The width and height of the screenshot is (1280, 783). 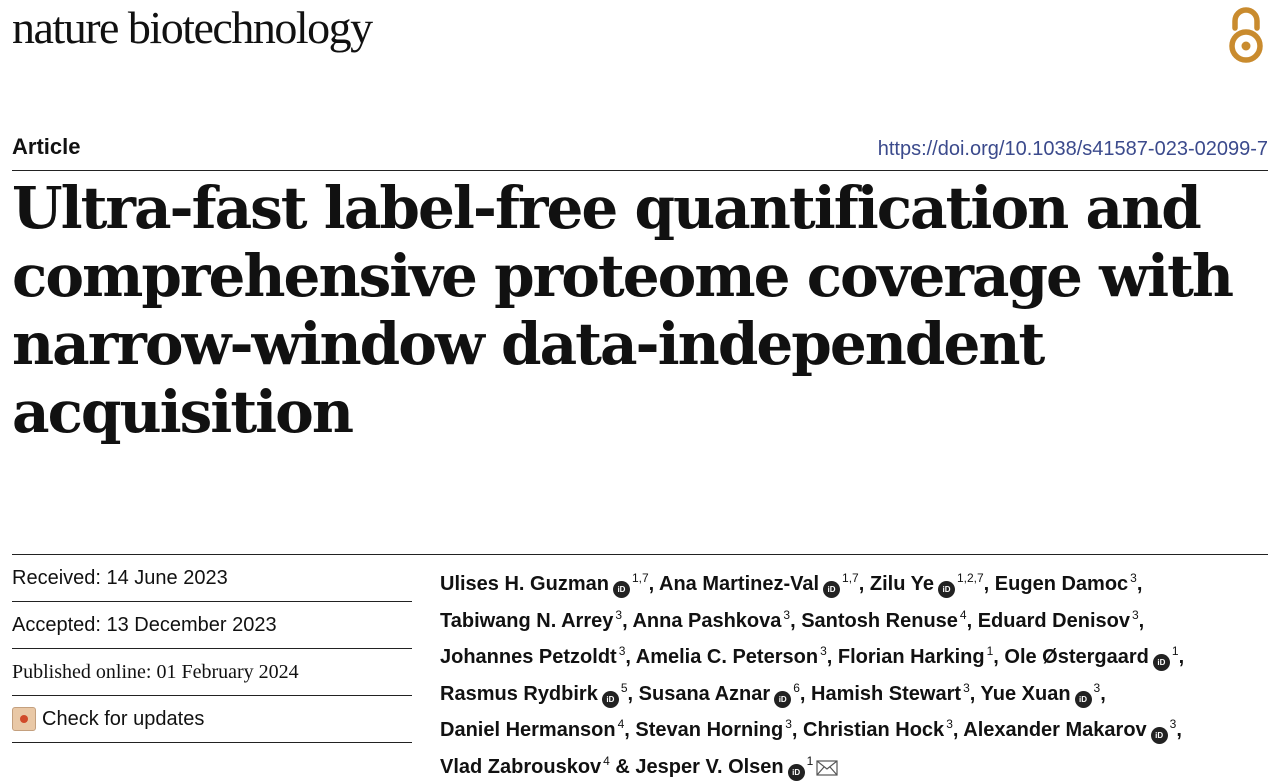 What do you see at coordinates (212, 625) in the screenshot?
I see `accepted-date: Accepted: 13 December 2023` at bounding box center [212, 625].